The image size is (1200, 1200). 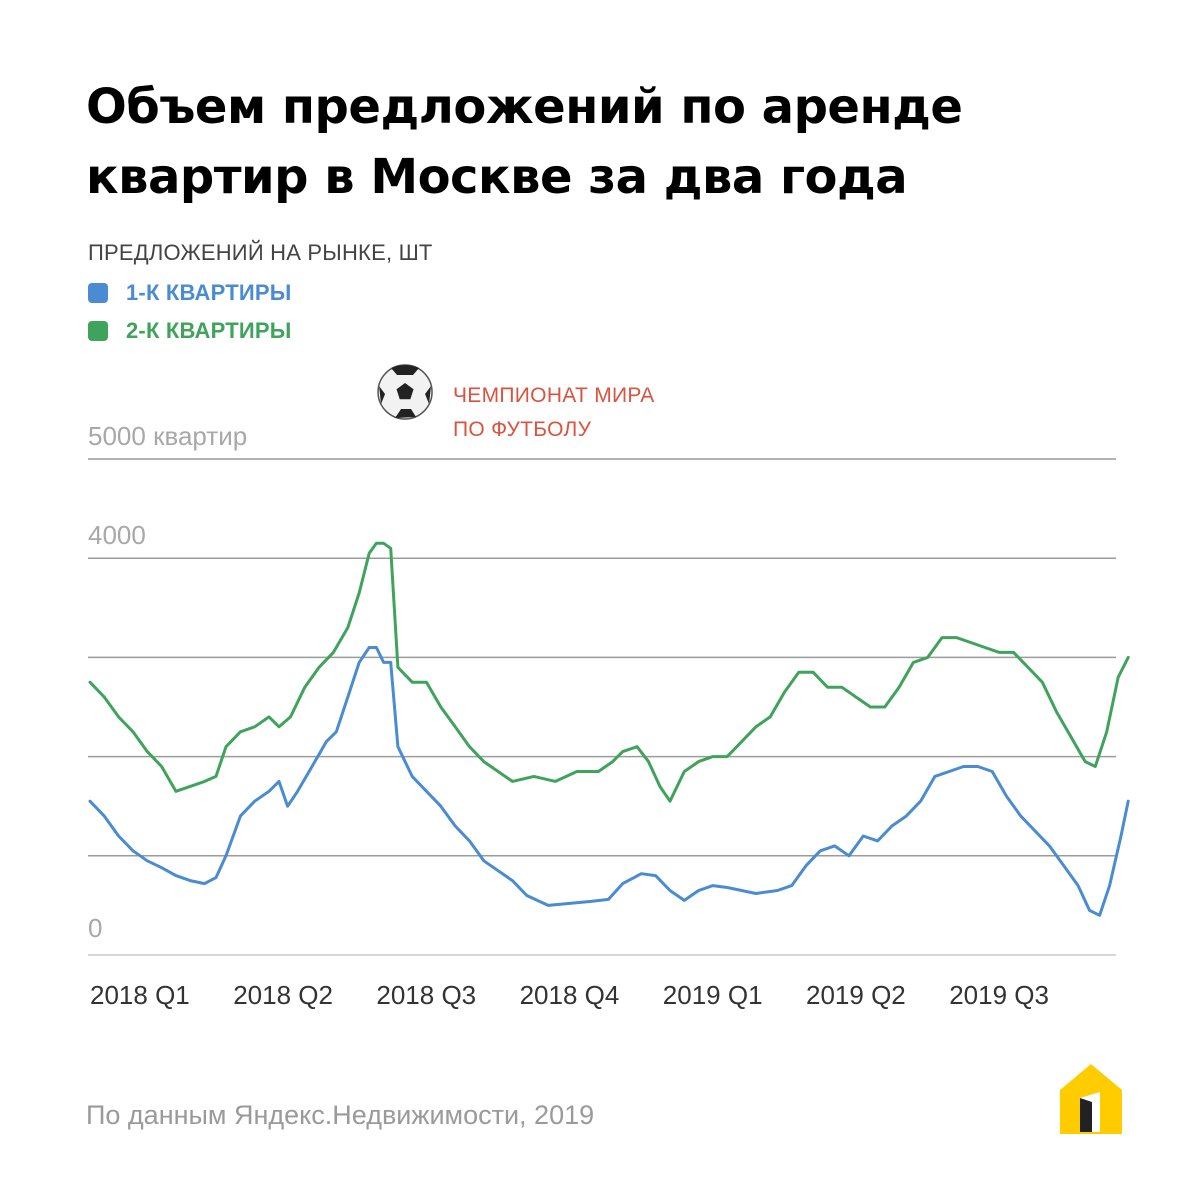 I want to click on legend-label-1k: 1-К КВАРТИРЫ, so click(x=209, y=292).